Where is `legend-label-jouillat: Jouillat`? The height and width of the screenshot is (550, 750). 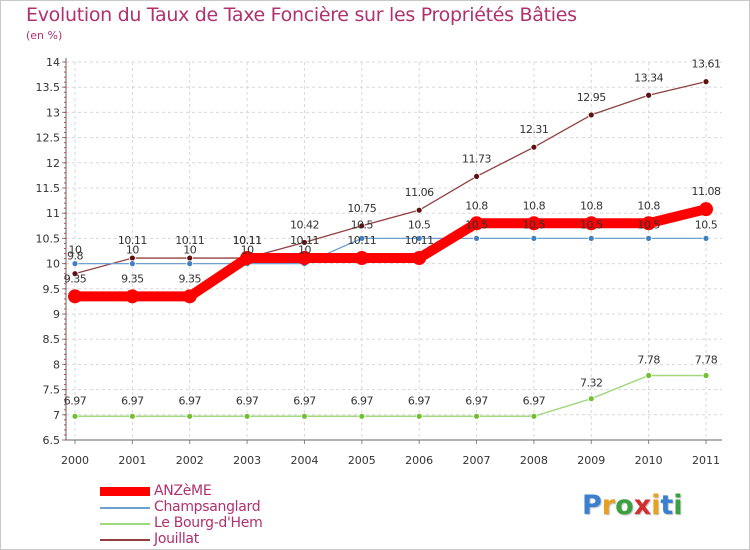 legend-label-jouillat: Jouillat is located at coordinates (176, 539).